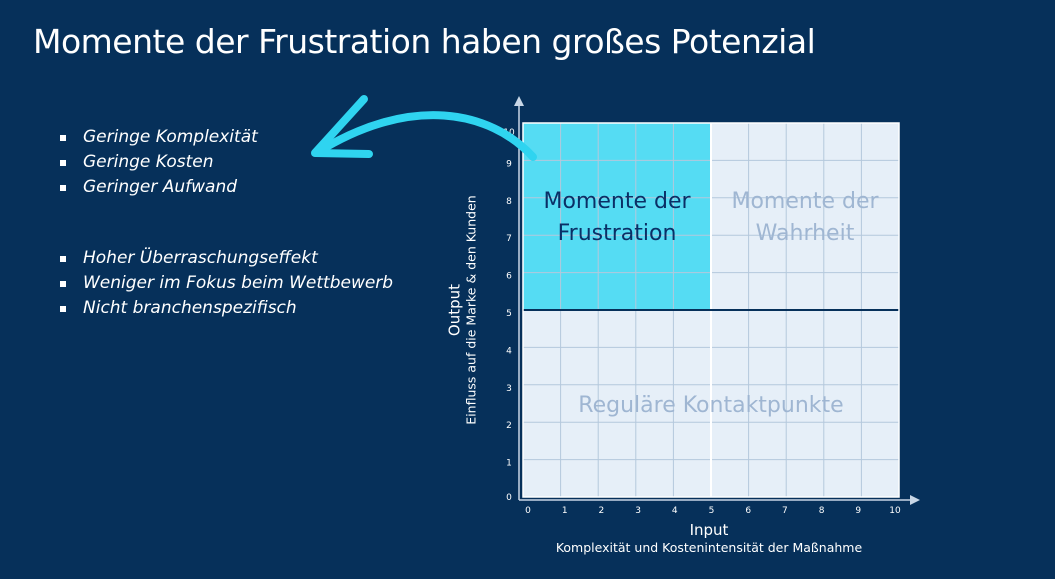  What do you see at coordinates (471, 310) in the screenshot?
I see `y-axis-sublabel: Einfluss auf die Marke & den Kunden` at bounding box center [471, 310].